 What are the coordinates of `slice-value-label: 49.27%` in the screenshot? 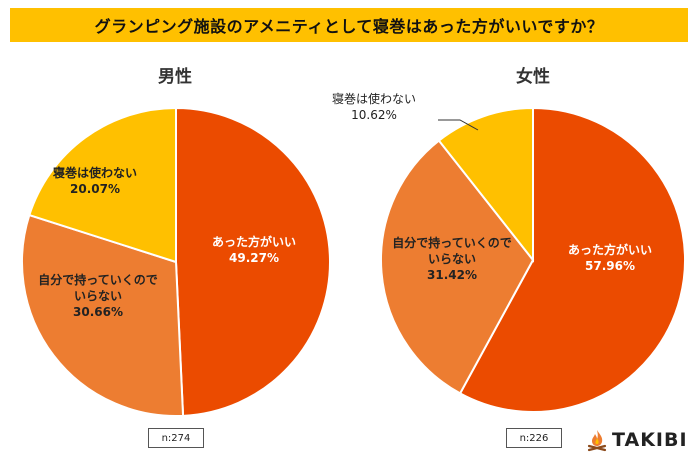 It's located at (254, 258).